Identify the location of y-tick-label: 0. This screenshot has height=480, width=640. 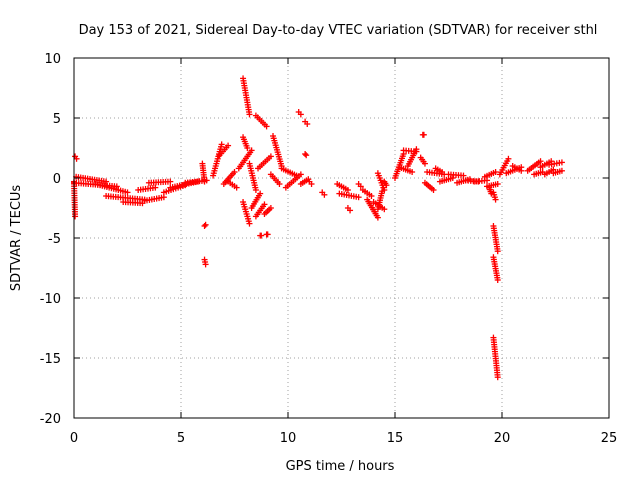
(57, 179).